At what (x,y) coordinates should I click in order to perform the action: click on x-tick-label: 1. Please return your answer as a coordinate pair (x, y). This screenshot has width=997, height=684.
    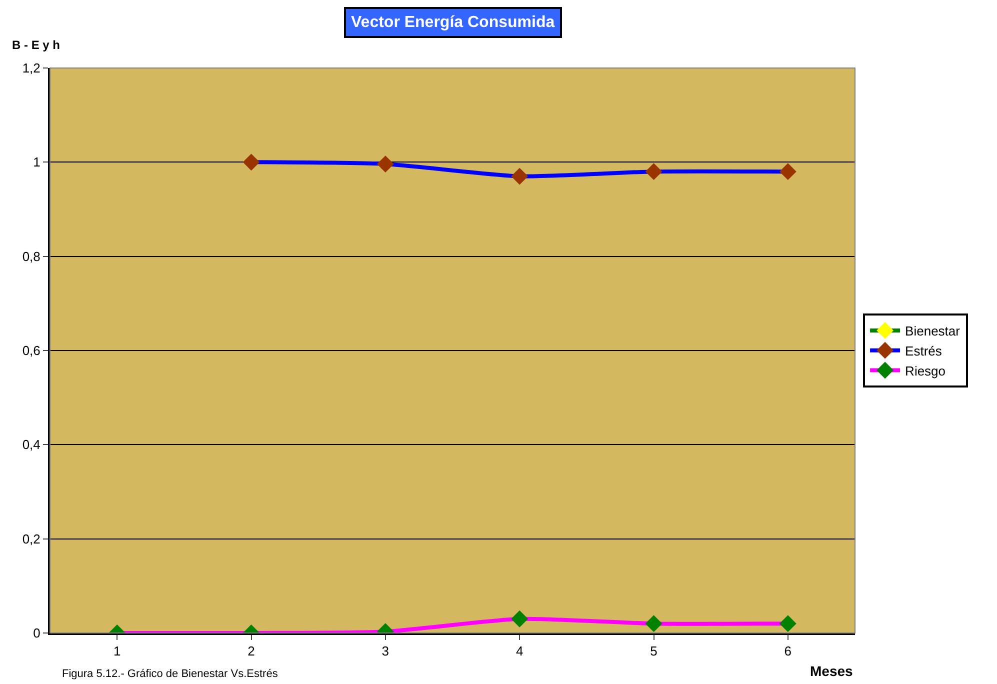
    Looking at the image, I should click on (117, 651).